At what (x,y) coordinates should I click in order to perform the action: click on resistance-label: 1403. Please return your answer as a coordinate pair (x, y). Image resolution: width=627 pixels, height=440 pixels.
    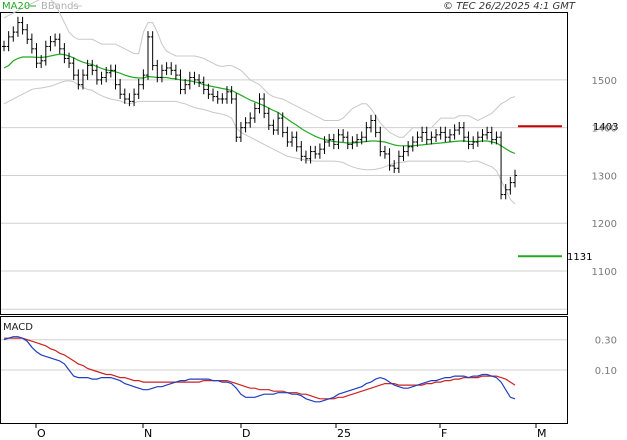
    Looking at the image, I should click on (605, 127).